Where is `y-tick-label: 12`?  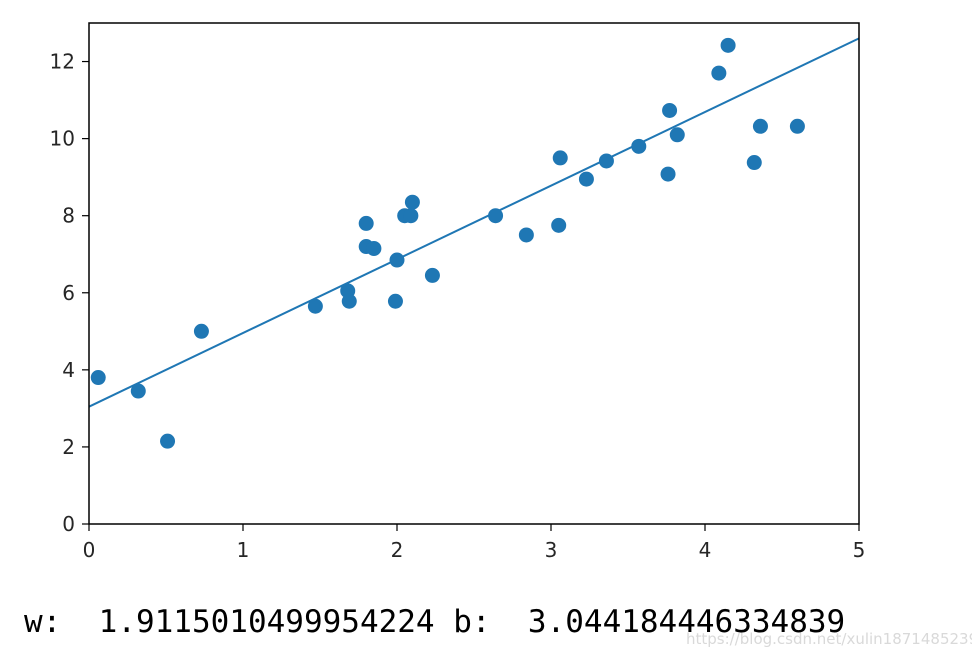 y-tick-label: 12 is located at coordinates (62, 62).